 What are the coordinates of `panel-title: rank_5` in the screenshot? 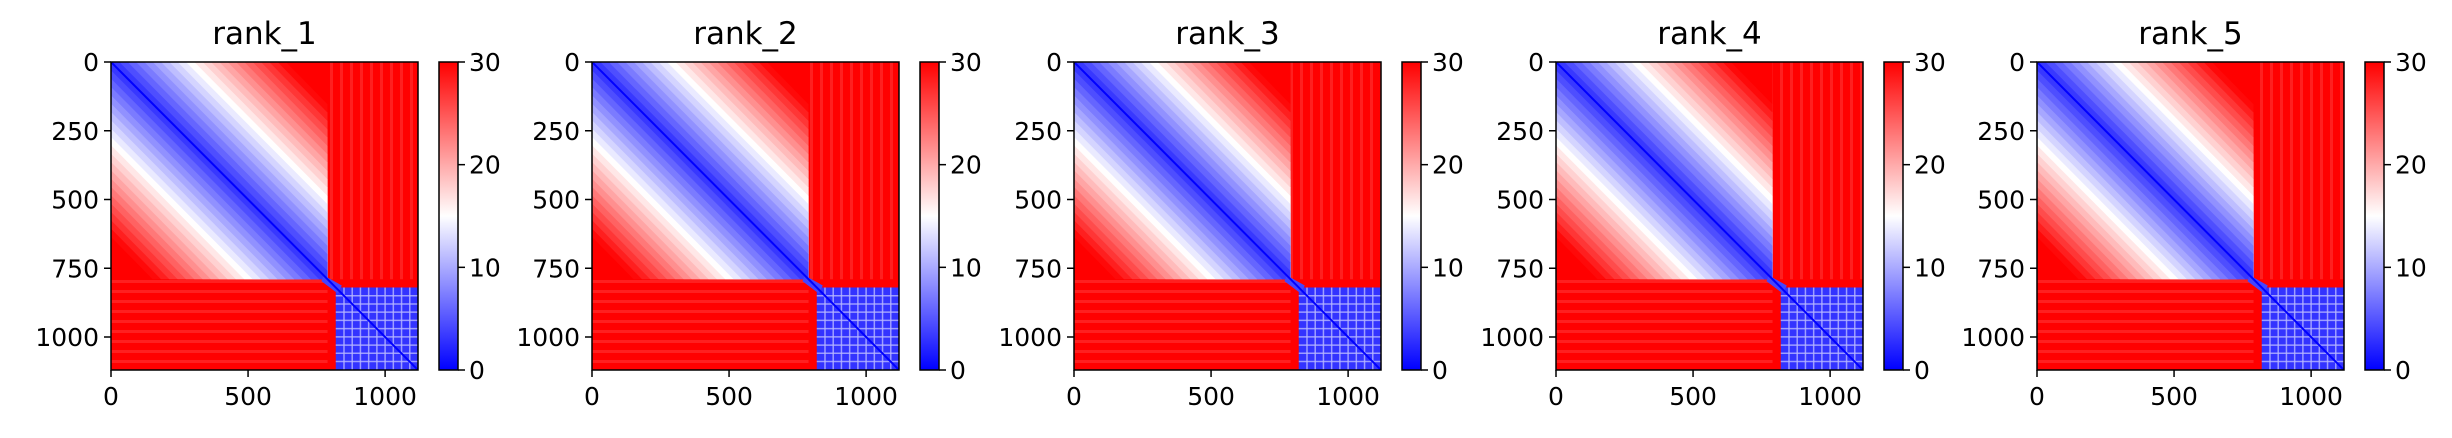 It's located at (2190, 34).